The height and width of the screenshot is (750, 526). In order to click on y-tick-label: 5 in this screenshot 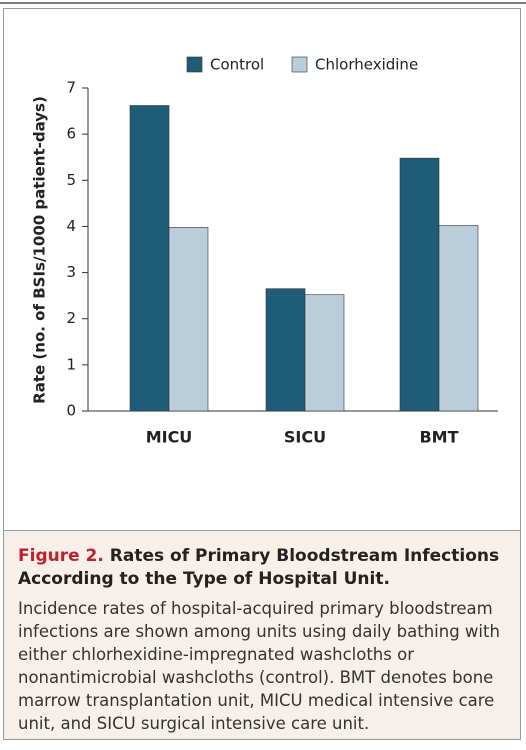, I will do `click(71, 180)`.